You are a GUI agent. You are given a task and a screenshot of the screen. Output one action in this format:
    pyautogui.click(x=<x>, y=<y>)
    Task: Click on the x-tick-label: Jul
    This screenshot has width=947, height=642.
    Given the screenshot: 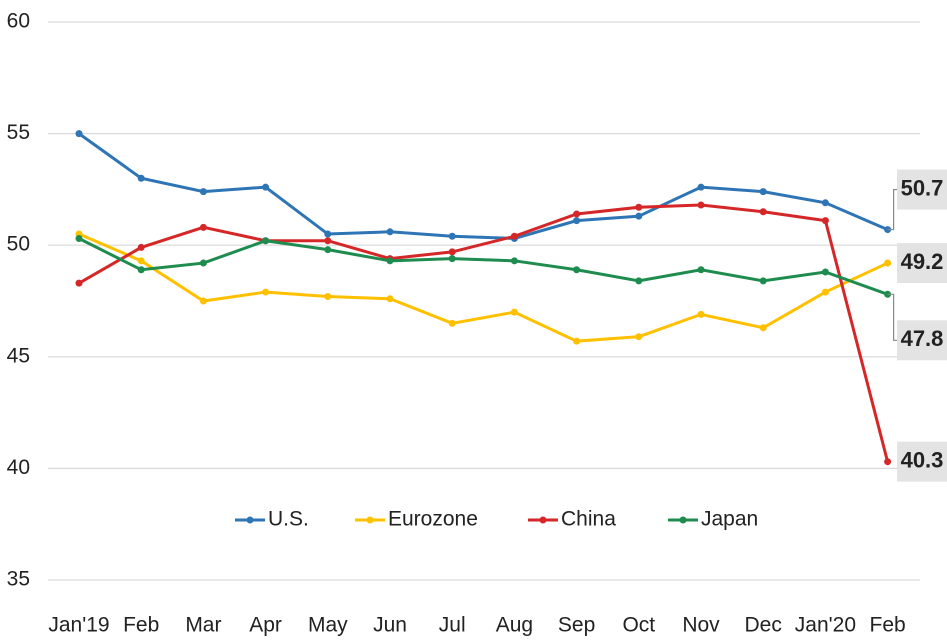 What is the action you would take?
    pyautogui.click(x=452, y=625)
    